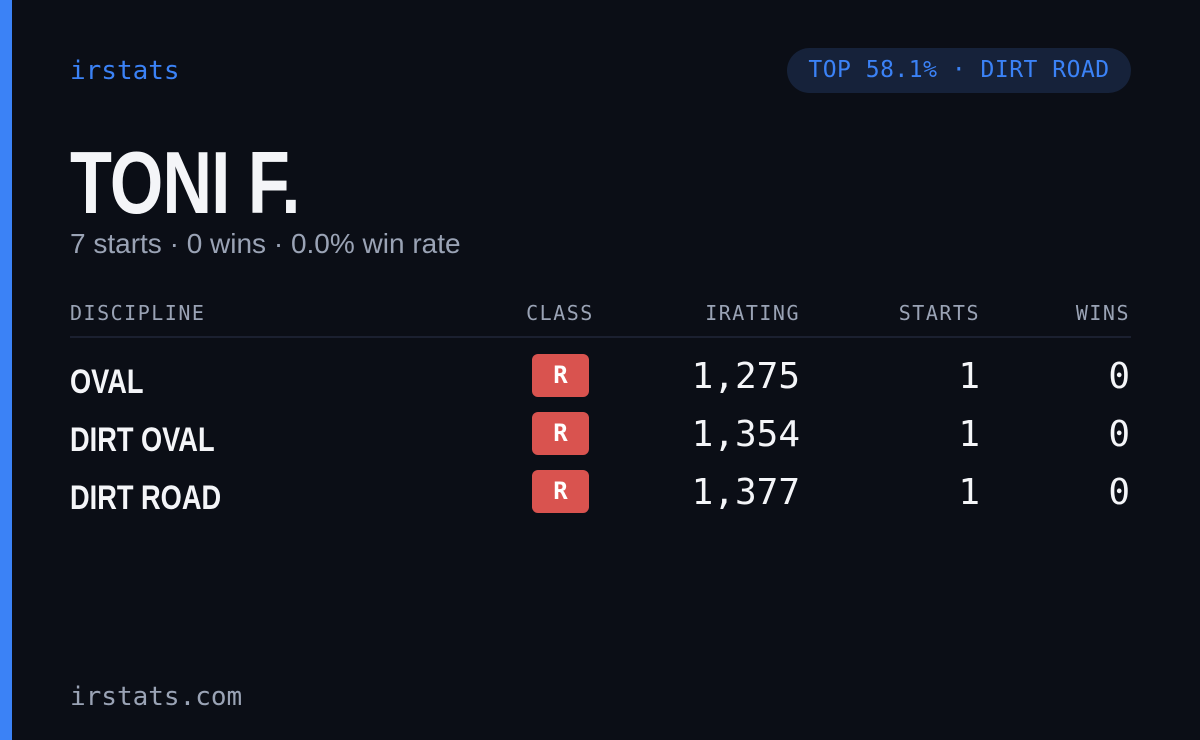 Image resolution: width=1200 pixels, height=740 pixels. What do you see at coordinates (745, 492) in the screenshot?
I see `irating: 1,377` at bounding box center [745, 492].